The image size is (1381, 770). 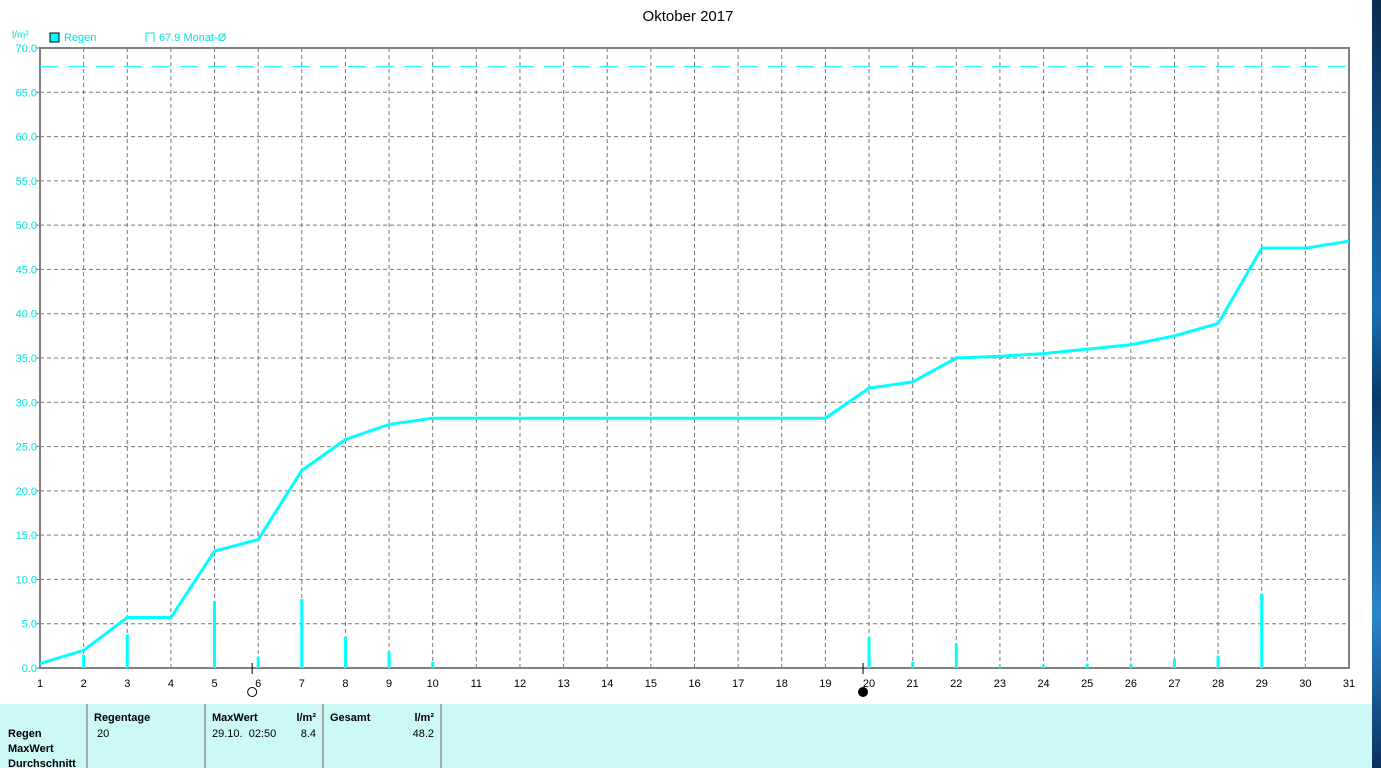 I want to click on x-tick-label: 21, so click(x=913, y=684).